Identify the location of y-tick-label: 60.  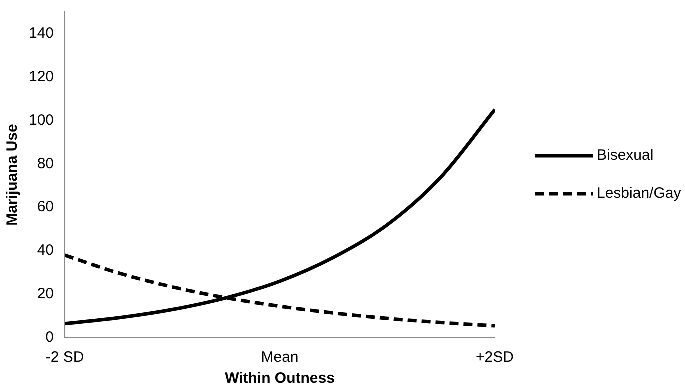
(45, 207).